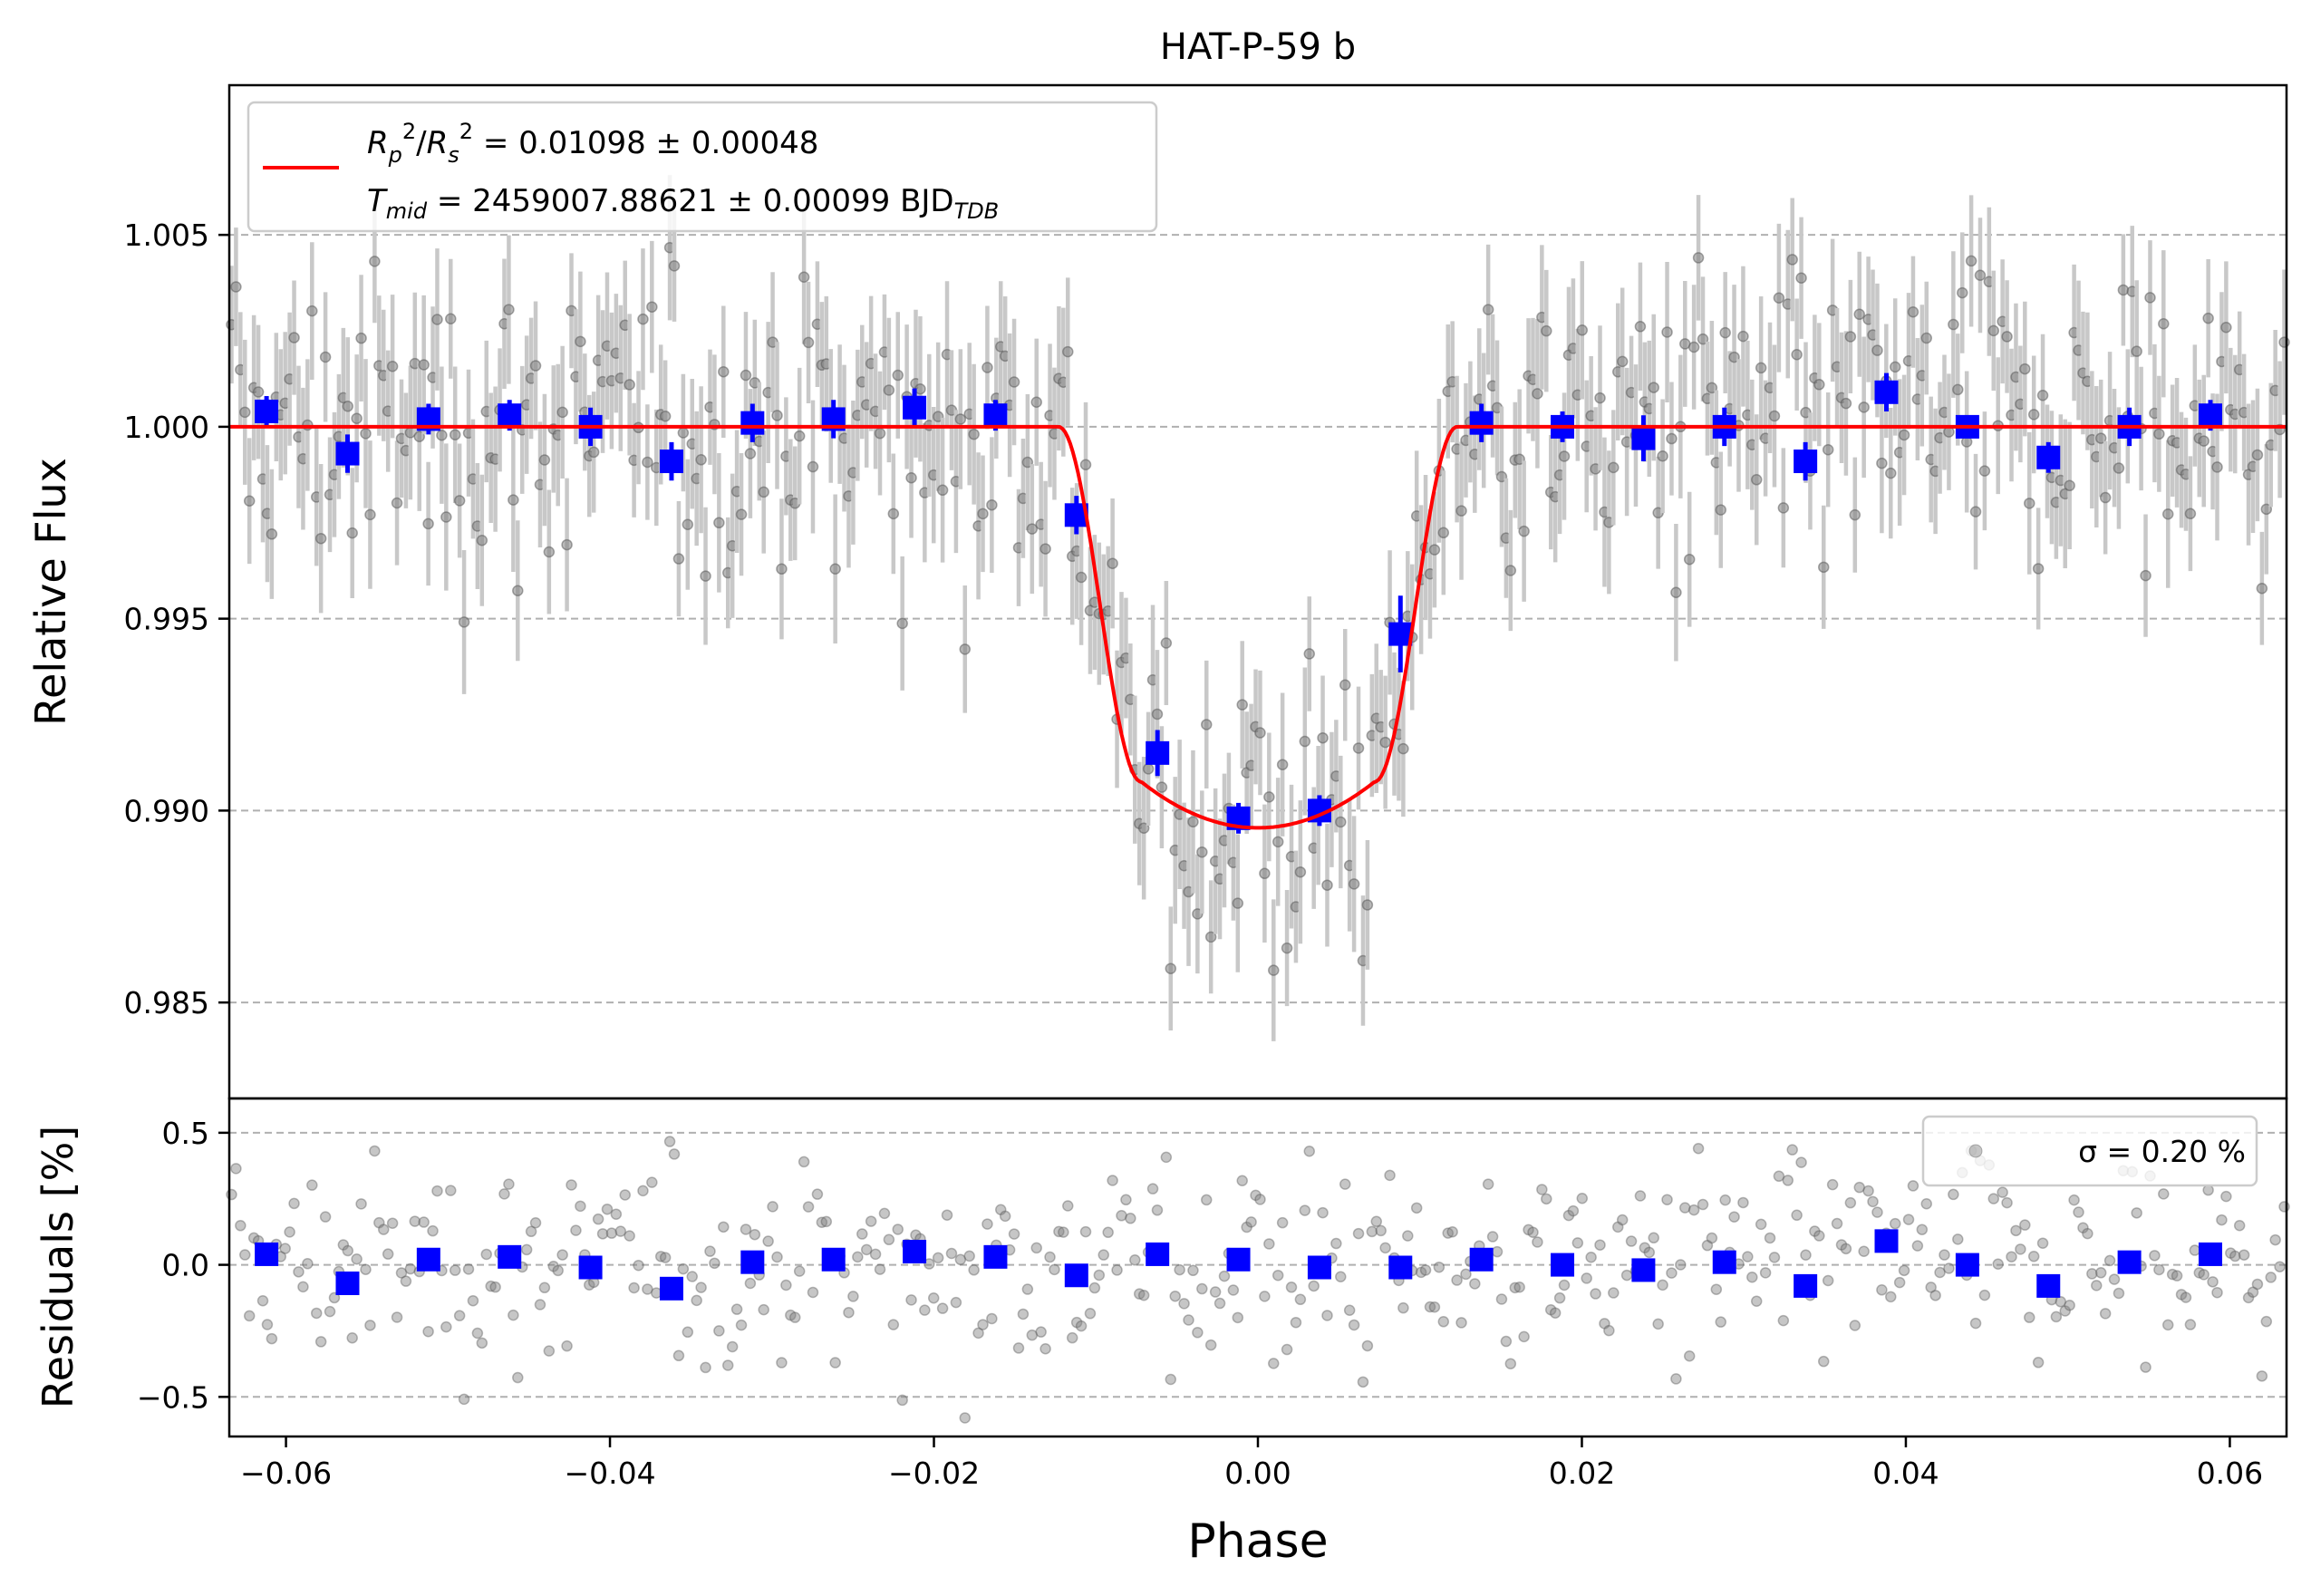  I want to click on top-y-ticks: 0.985 0.990 0.995 1.000 1.005, so click(176, 619).